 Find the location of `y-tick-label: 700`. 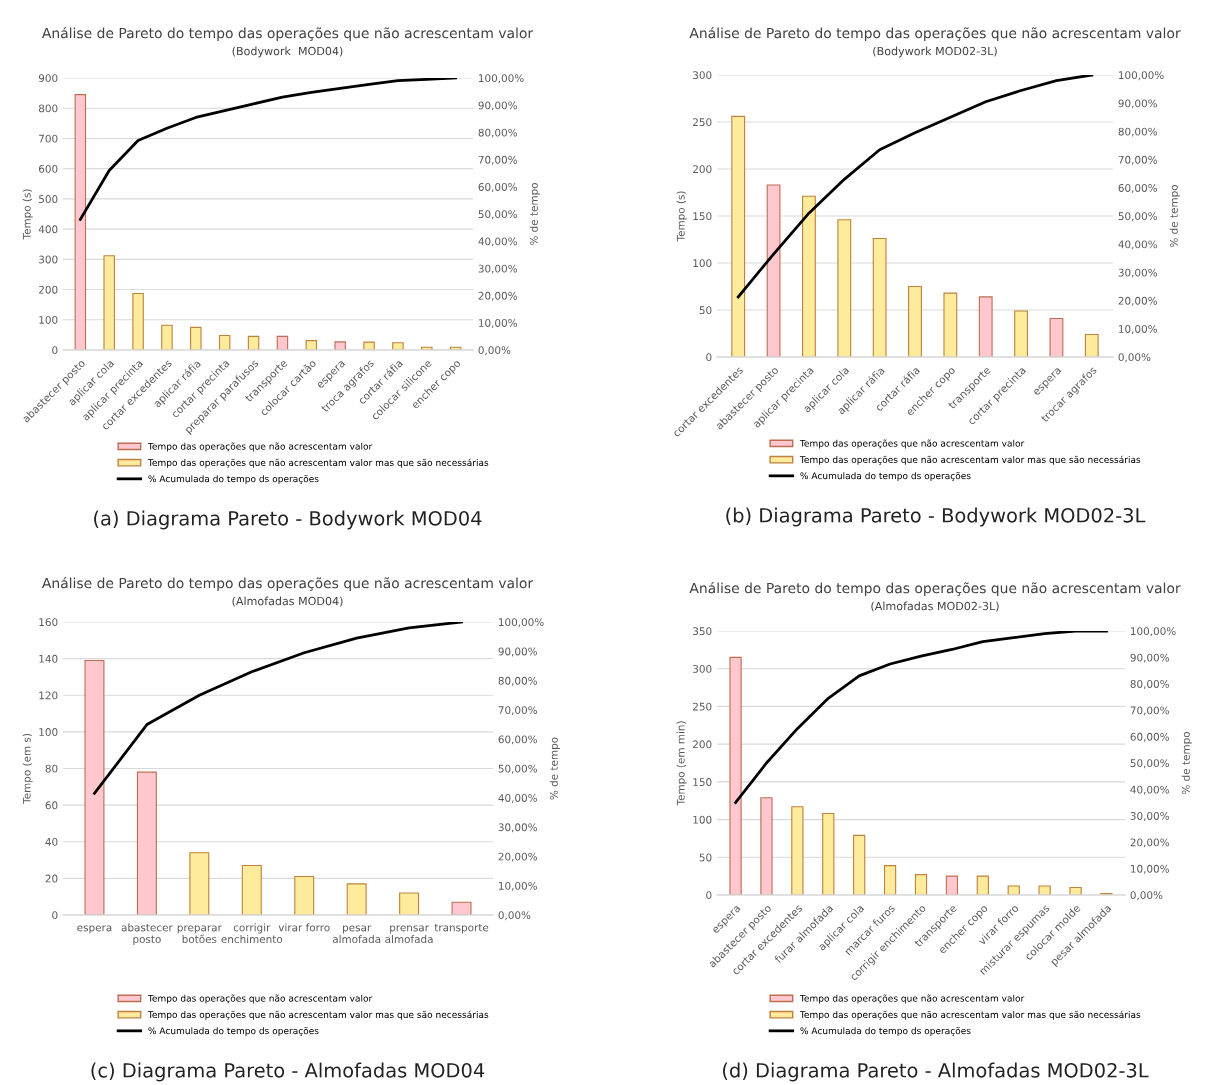

y-tick-label: 700 is located at coordinates (48, 138).